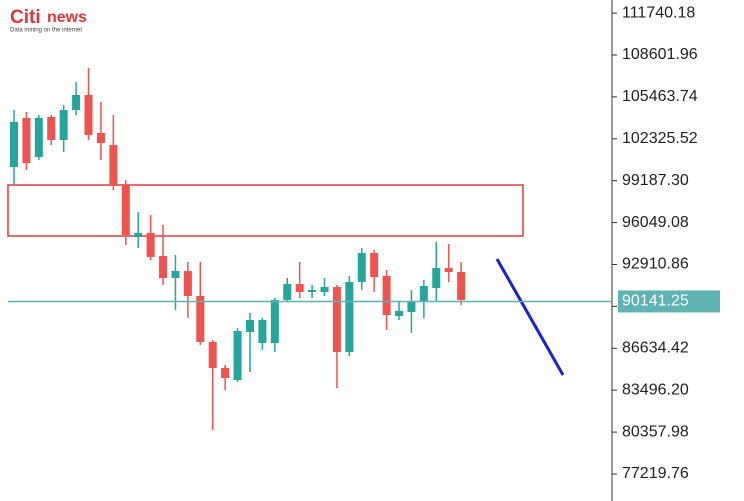  I want to click on logo-tagline: Data mining on the internet, so click(46, 31).